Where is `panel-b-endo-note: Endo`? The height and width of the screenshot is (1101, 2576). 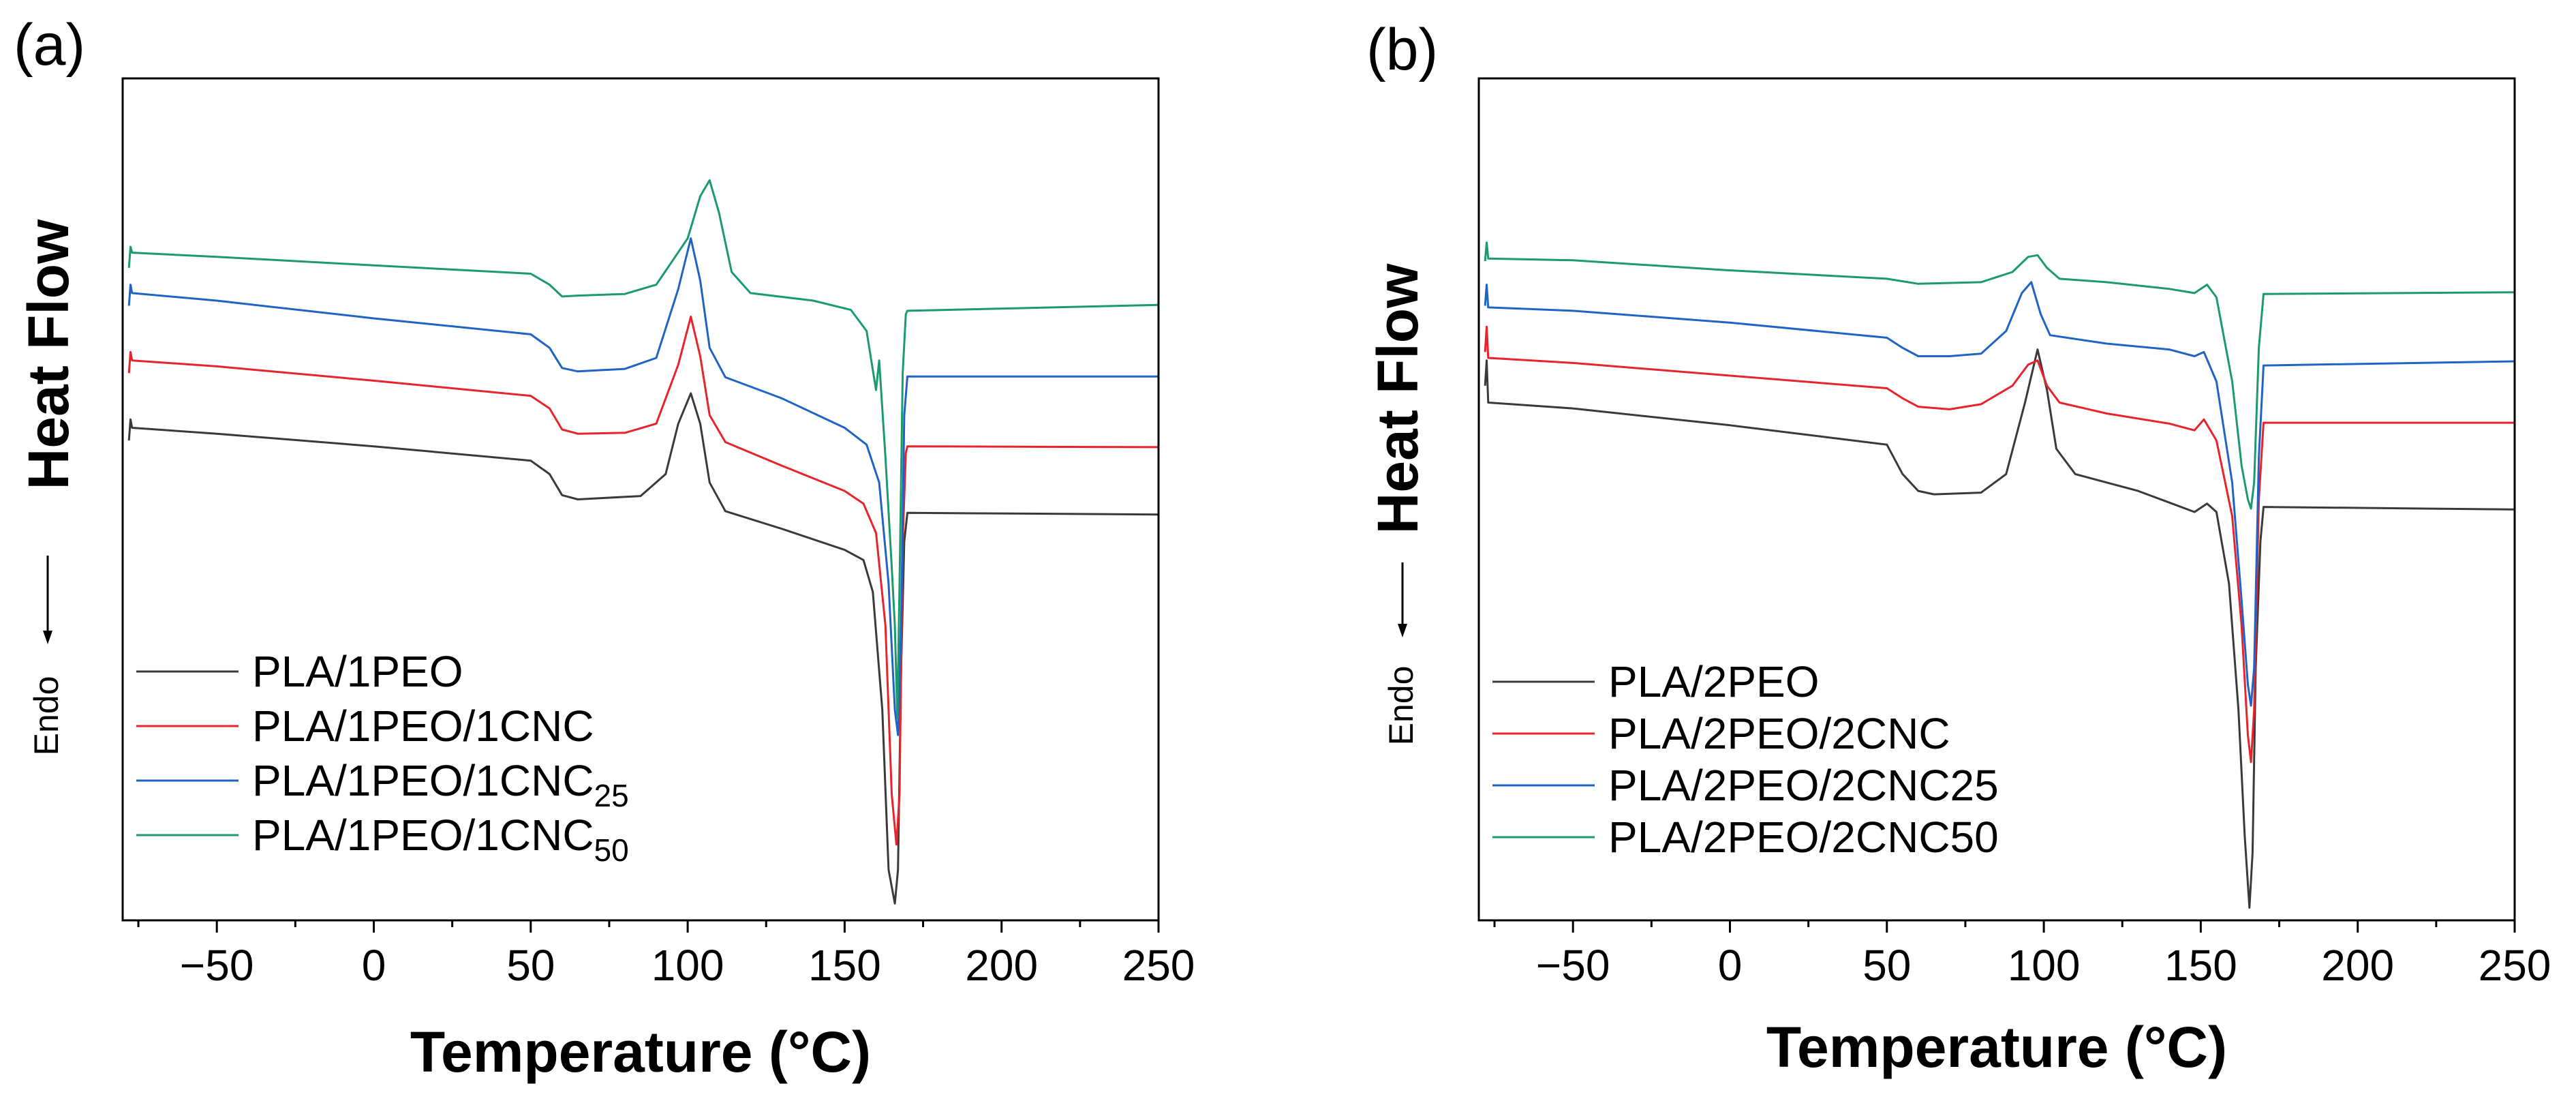
panel-b-endo-note: Endo is located at coordinates (1401, 706).